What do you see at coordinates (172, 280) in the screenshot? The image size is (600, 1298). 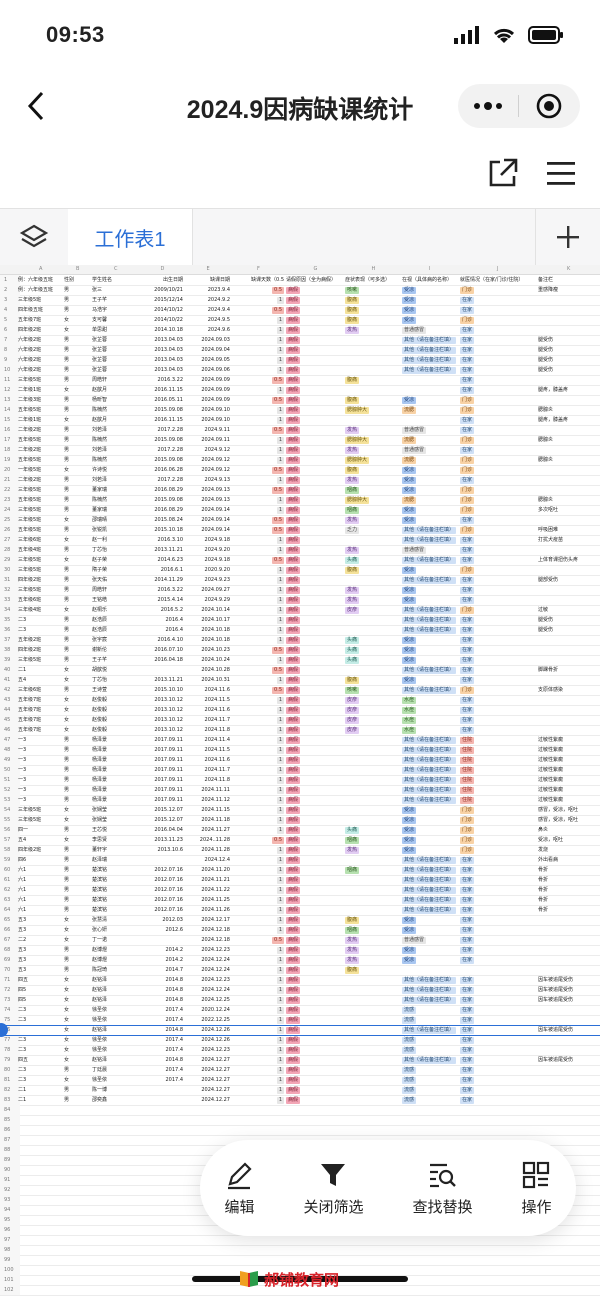 I see `header-cell: 出生日期` at bounding box center [172, 280].